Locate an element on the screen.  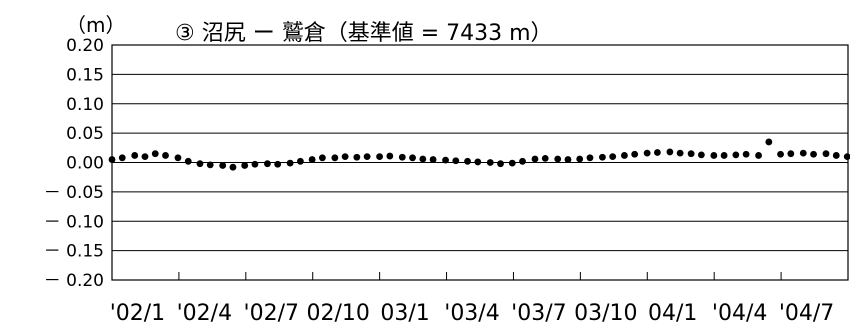
y-tick-label: － 0.05 is located at coordinates (74, 193).